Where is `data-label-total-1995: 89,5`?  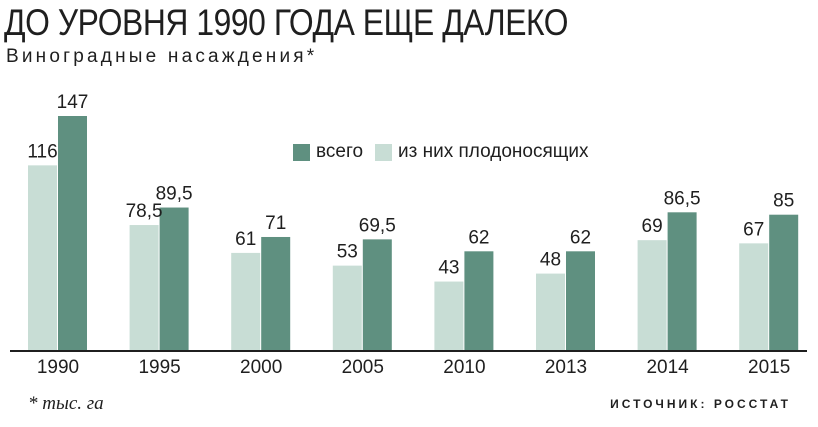
data-label-total-1995: 89,5 is located at coordinates (174, 194).